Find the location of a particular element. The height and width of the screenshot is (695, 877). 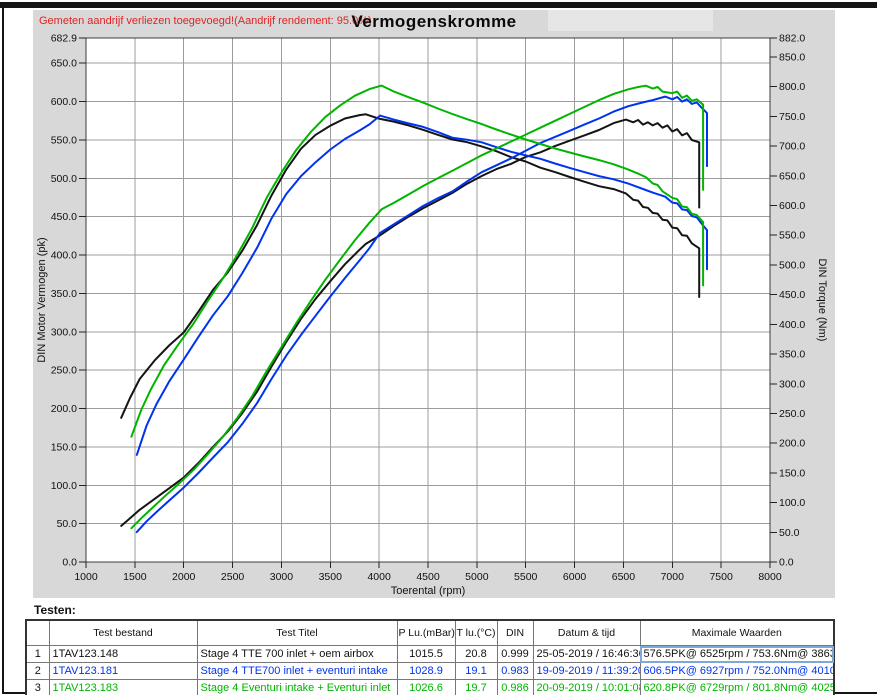

col-header-datum-tijd: Datum & tijd is located at coordinates (586, 632).